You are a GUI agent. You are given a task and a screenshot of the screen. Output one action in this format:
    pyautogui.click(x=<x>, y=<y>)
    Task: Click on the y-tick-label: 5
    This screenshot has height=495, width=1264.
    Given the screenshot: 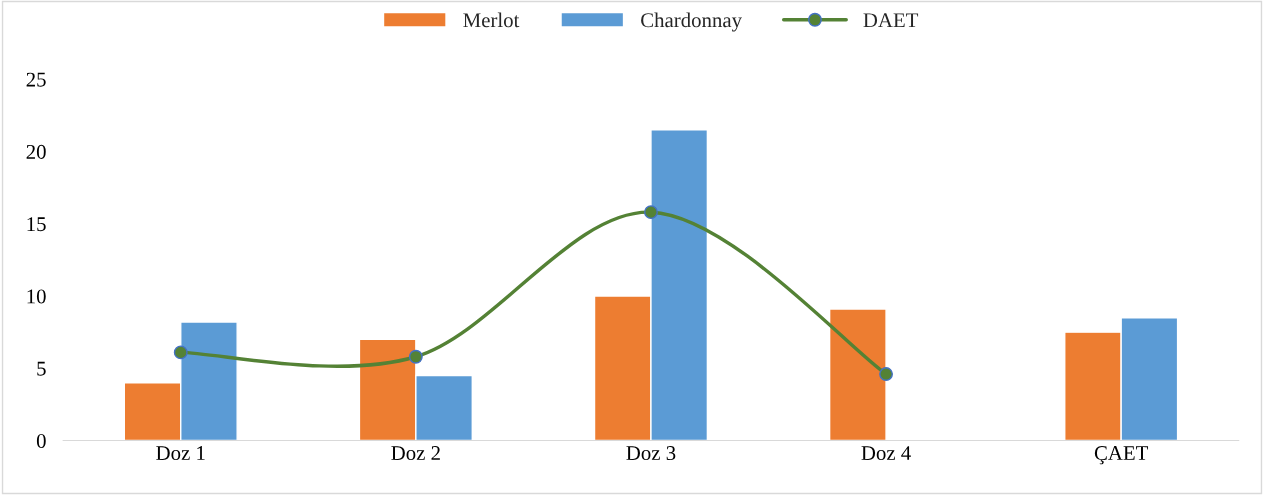 What is the action you would take?
    pyautogui.click(x=41, y=368)
    